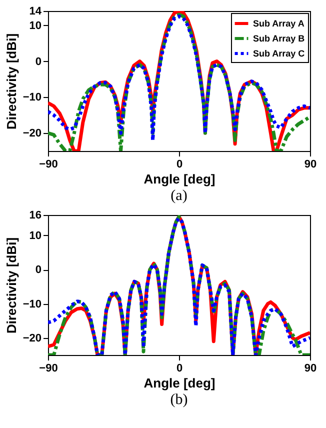  What do you see at coordinates (279, 39) in the screenshot?
I see `legend-label: Sub Array B` at bounding box center [279, 39].